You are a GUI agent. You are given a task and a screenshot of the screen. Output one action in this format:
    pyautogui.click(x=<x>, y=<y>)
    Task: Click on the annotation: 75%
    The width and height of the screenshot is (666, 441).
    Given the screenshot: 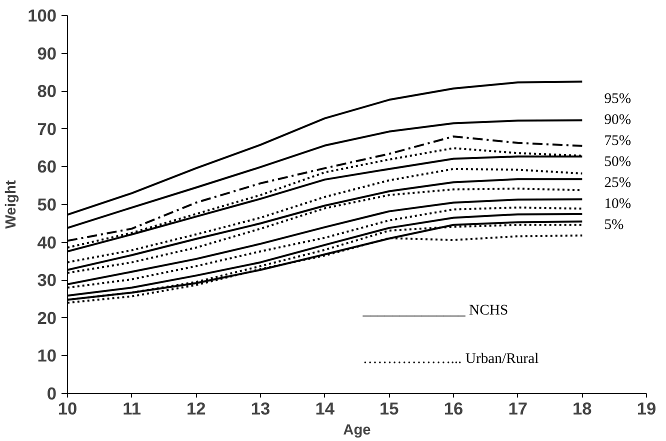 What is the action you would take?
    pyautogui.click(x=618, y=140)
    